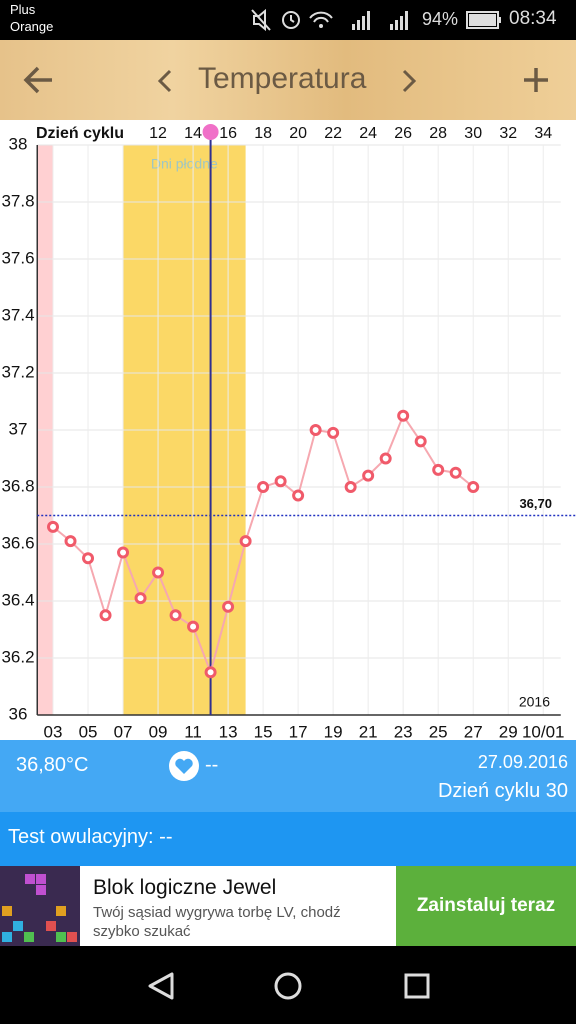 The width and height of the screenshot is (576, 1024). What do you see at coordinates (52, 765) in the screenshot?
I see `temperature: 36,80°C` at bounding box center [52, 765].